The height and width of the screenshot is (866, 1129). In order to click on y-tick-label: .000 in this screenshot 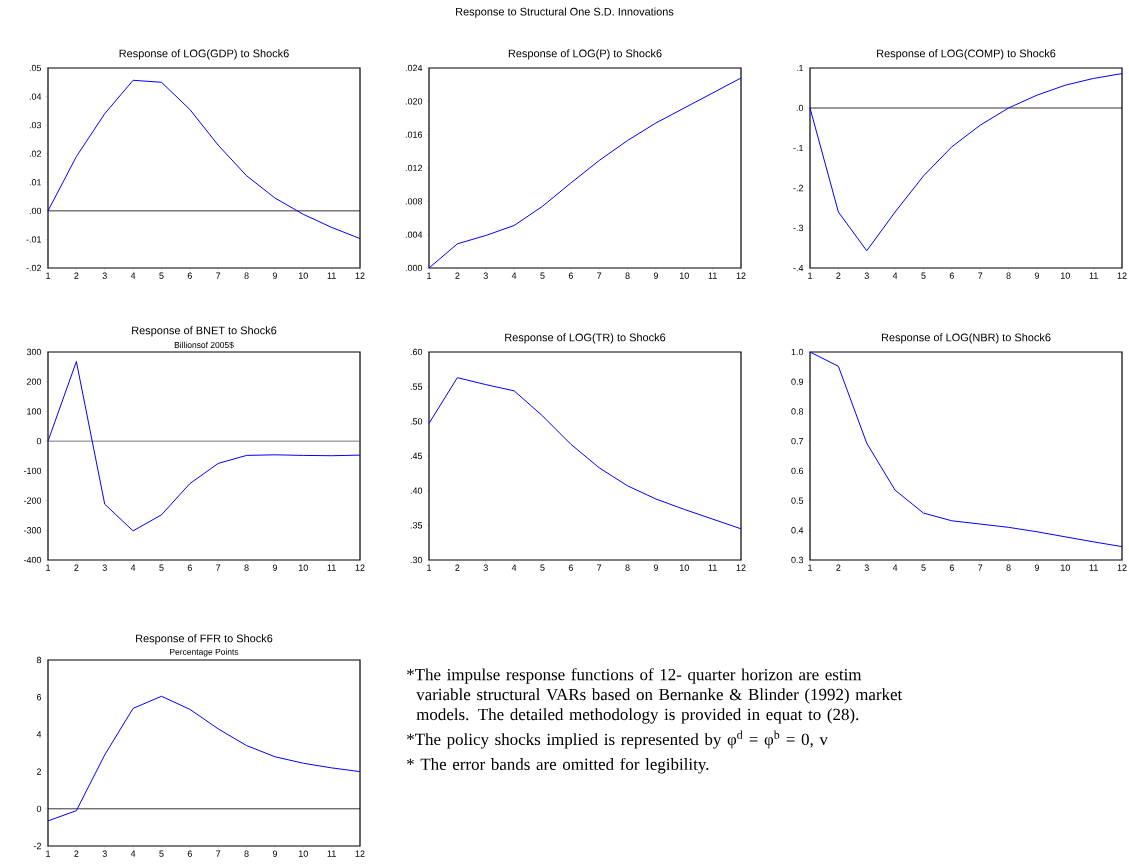, I will do `click(414, 268)`.